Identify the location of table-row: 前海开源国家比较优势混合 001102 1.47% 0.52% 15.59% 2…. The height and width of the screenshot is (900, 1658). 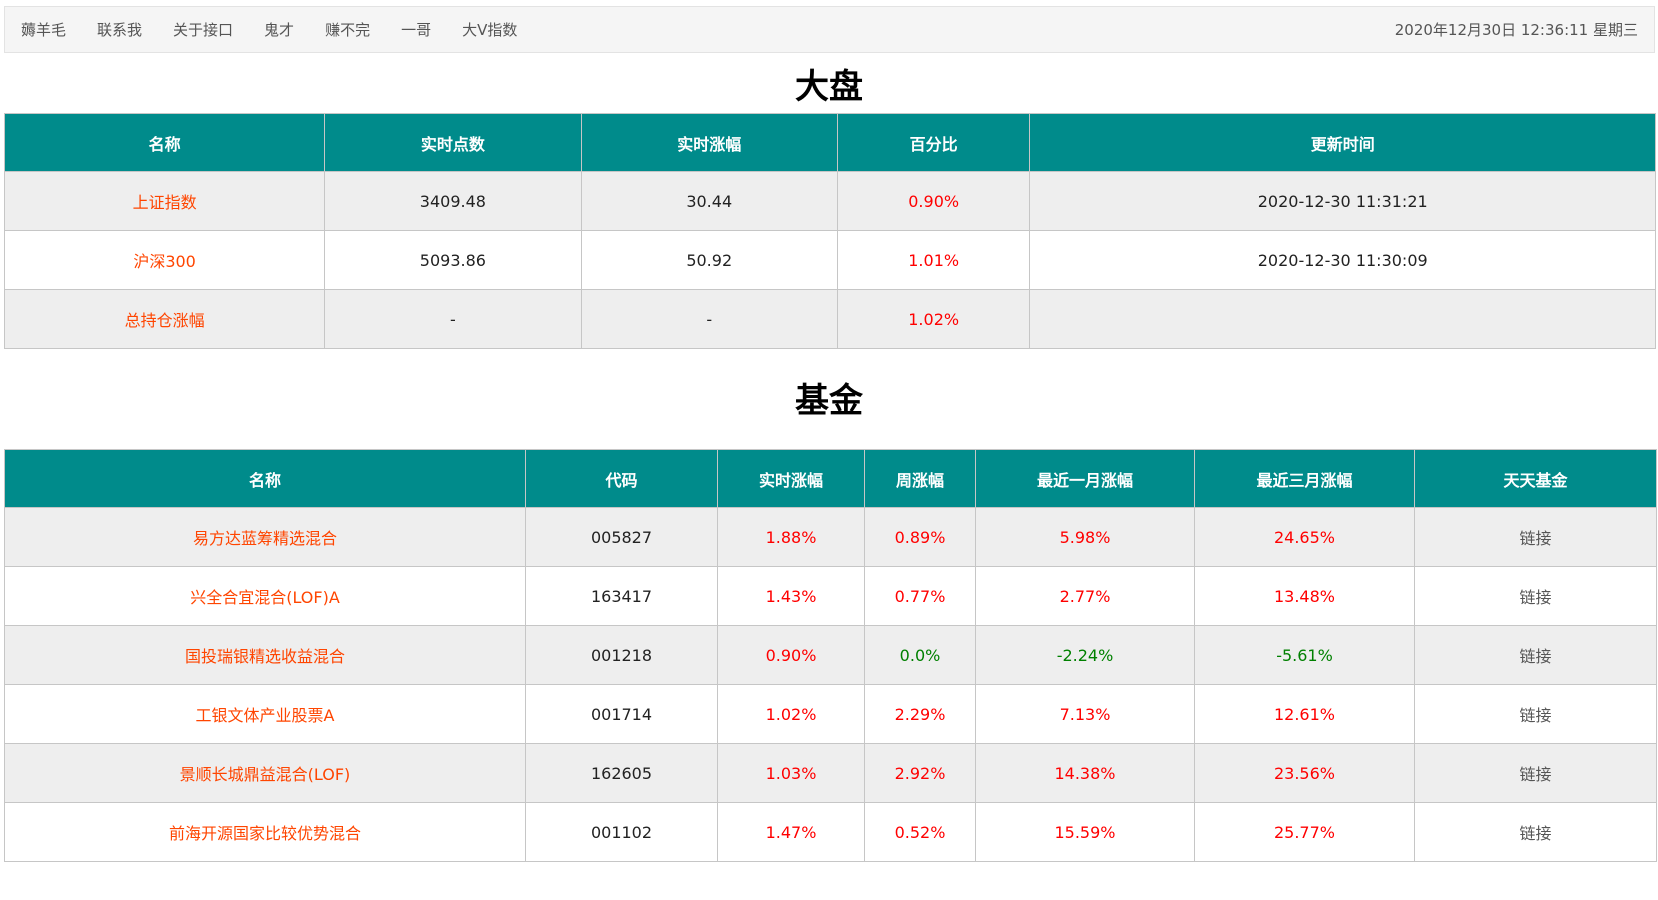
(830, 832).